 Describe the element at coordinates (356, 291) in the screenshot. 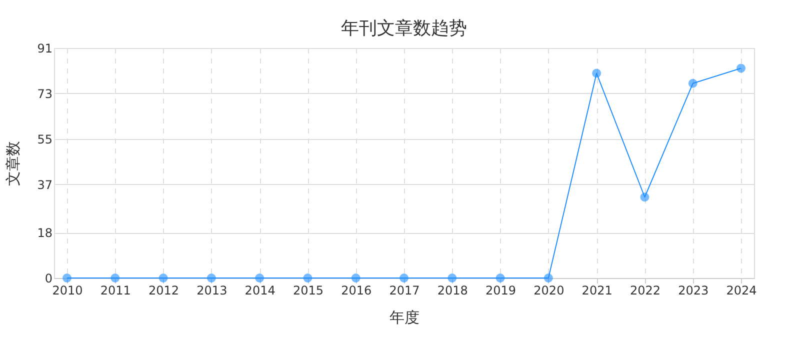

I see `x-tick-label: 2016` at that location.